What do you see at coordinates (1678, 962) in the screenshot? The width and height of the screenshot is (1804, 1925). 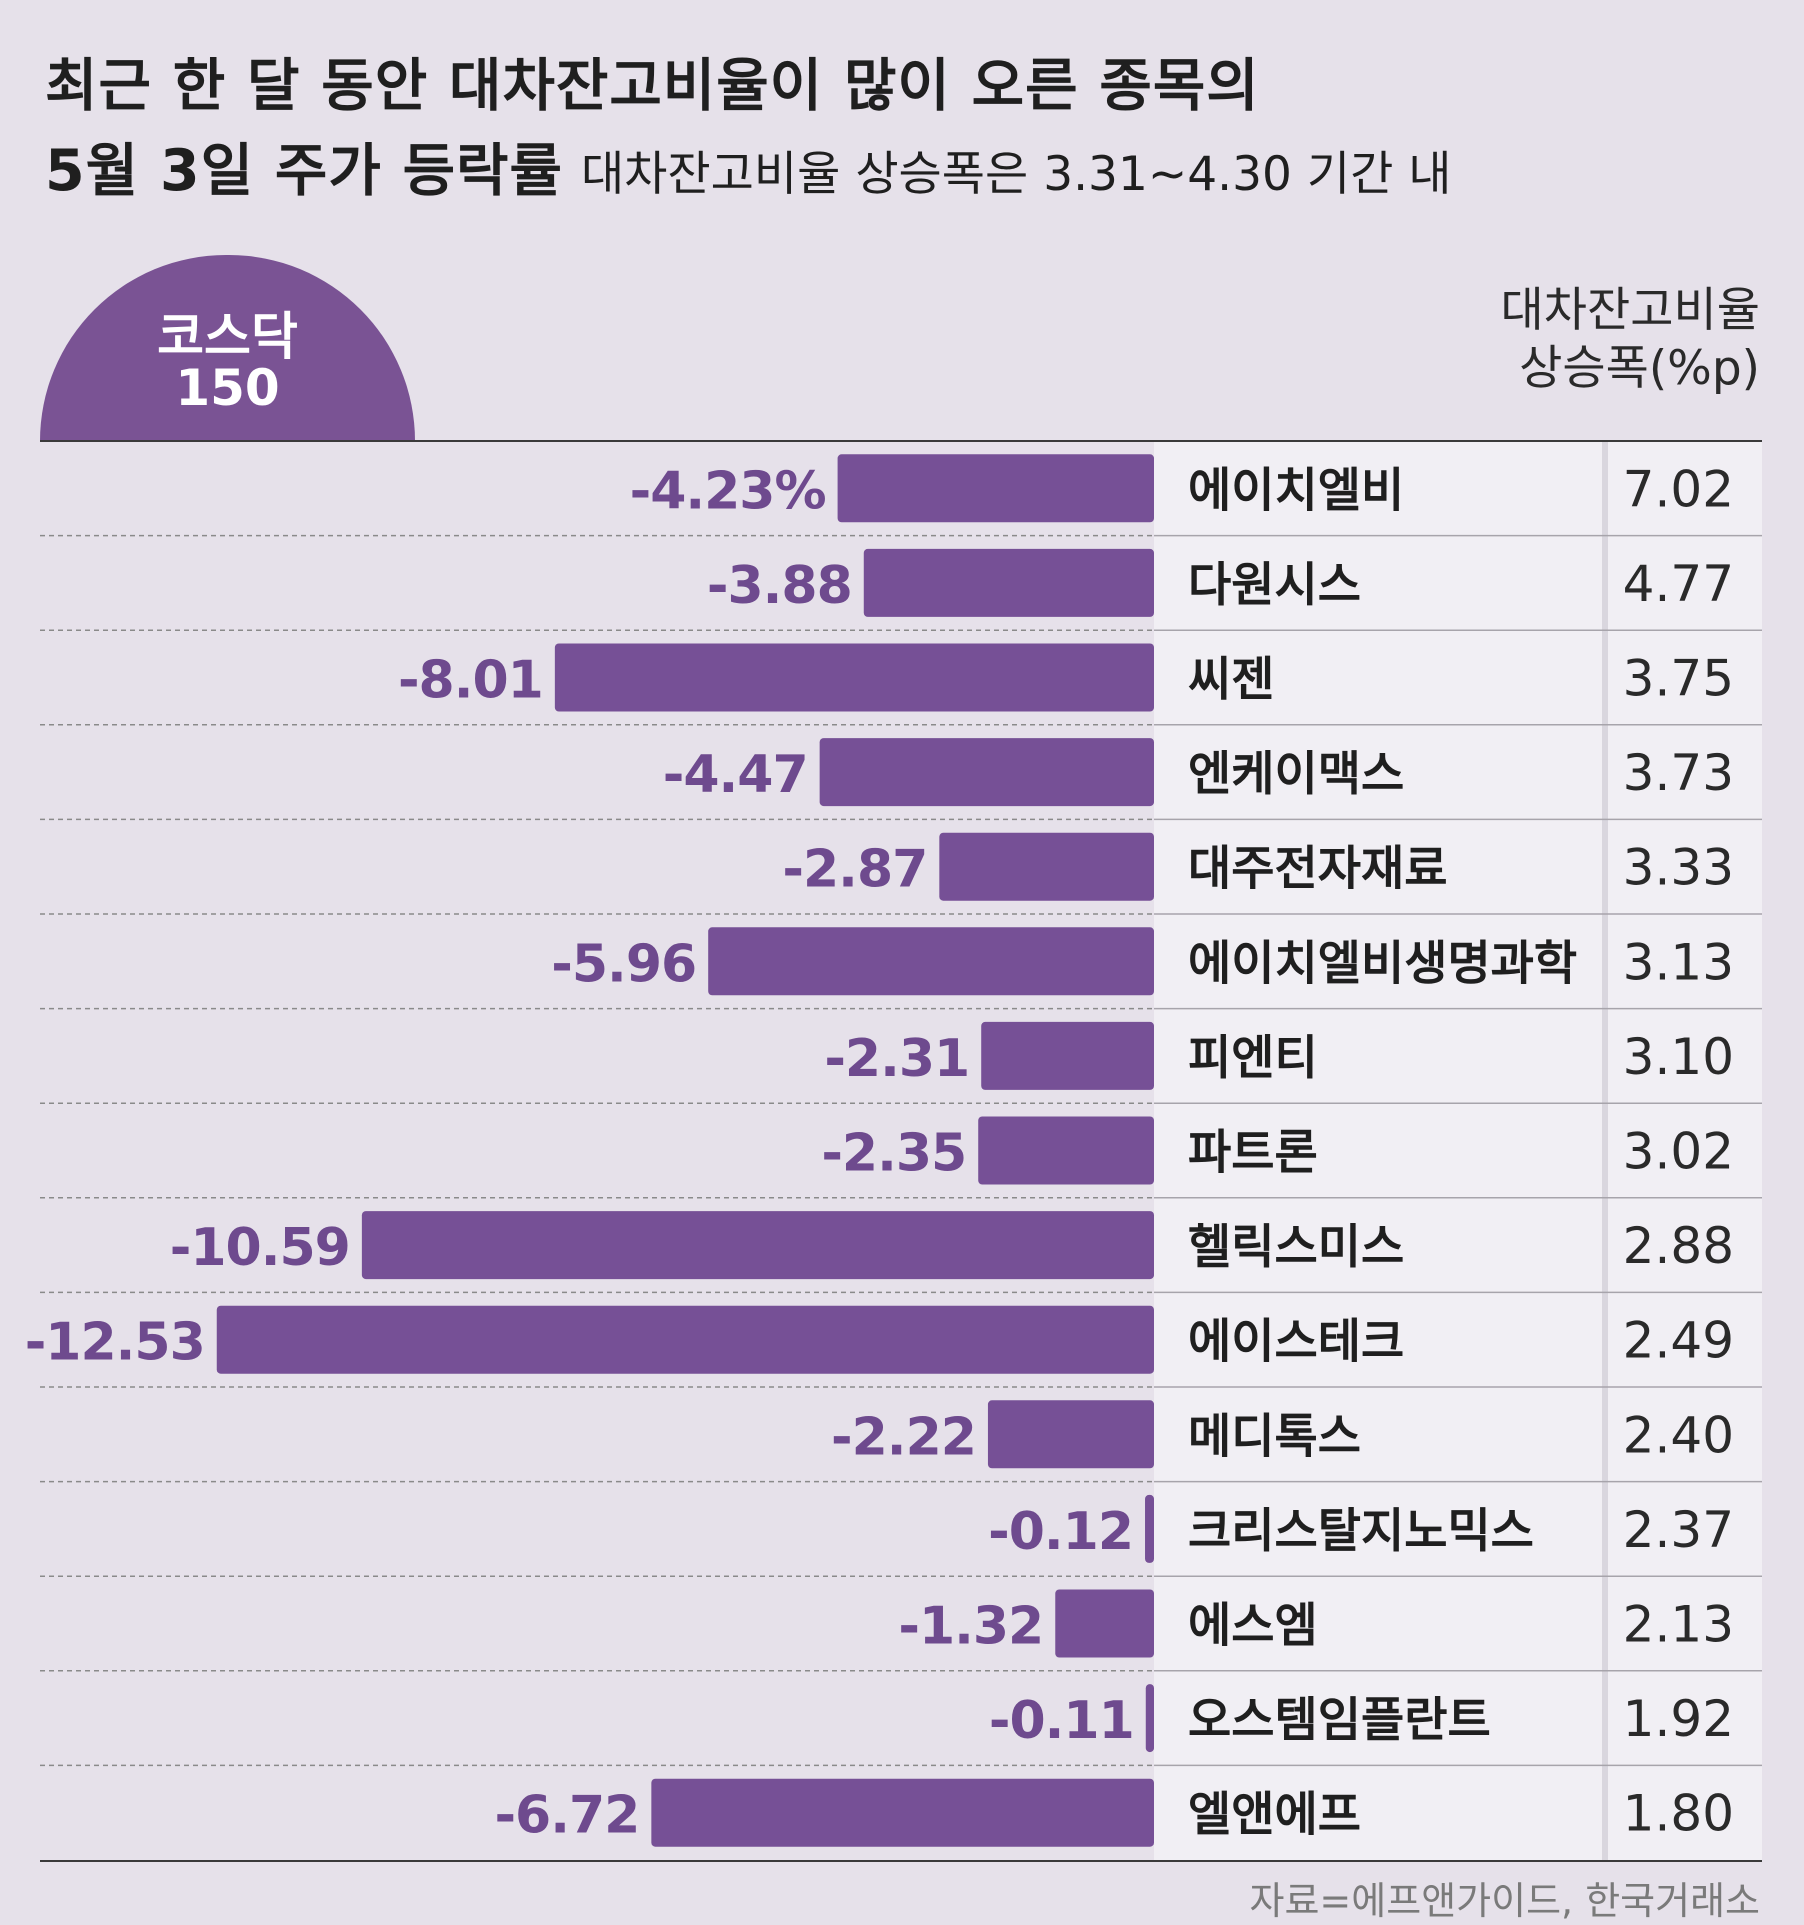 I see `lending-ratio-value: 3.13` at bounding box center [1678, 962].